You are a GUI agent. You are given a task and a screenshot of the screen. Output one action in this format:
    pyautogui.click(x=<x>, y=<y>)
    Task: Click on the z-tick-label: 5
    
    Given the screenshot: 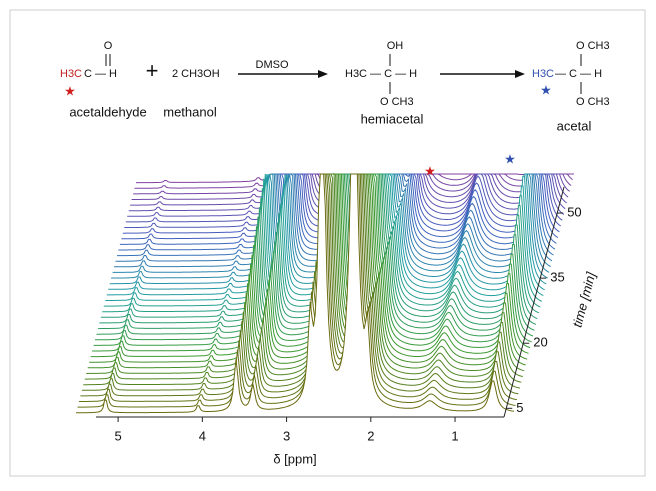 What is the action you would take?
    pyautogui.click(x=519, y=407)
    